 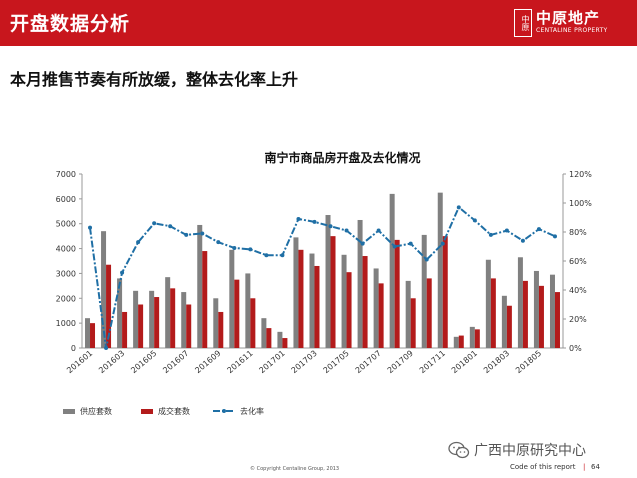 What do you see at coordinates (578, 261) in the screenshot?
I see `y-right-tick-label: 60%` at bounding box center [578, 261].